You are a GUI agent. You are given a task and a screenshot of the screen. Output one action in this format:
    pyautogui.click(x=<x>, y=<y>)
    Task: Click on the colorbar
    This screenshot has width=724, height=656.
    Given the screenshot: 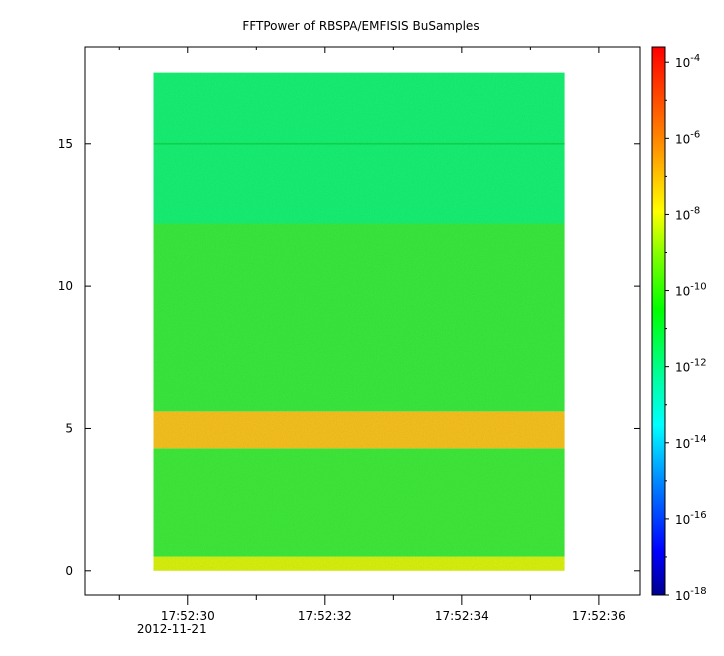 What is the action you would take?
    pyautogui.click(x=658, y=321)
    